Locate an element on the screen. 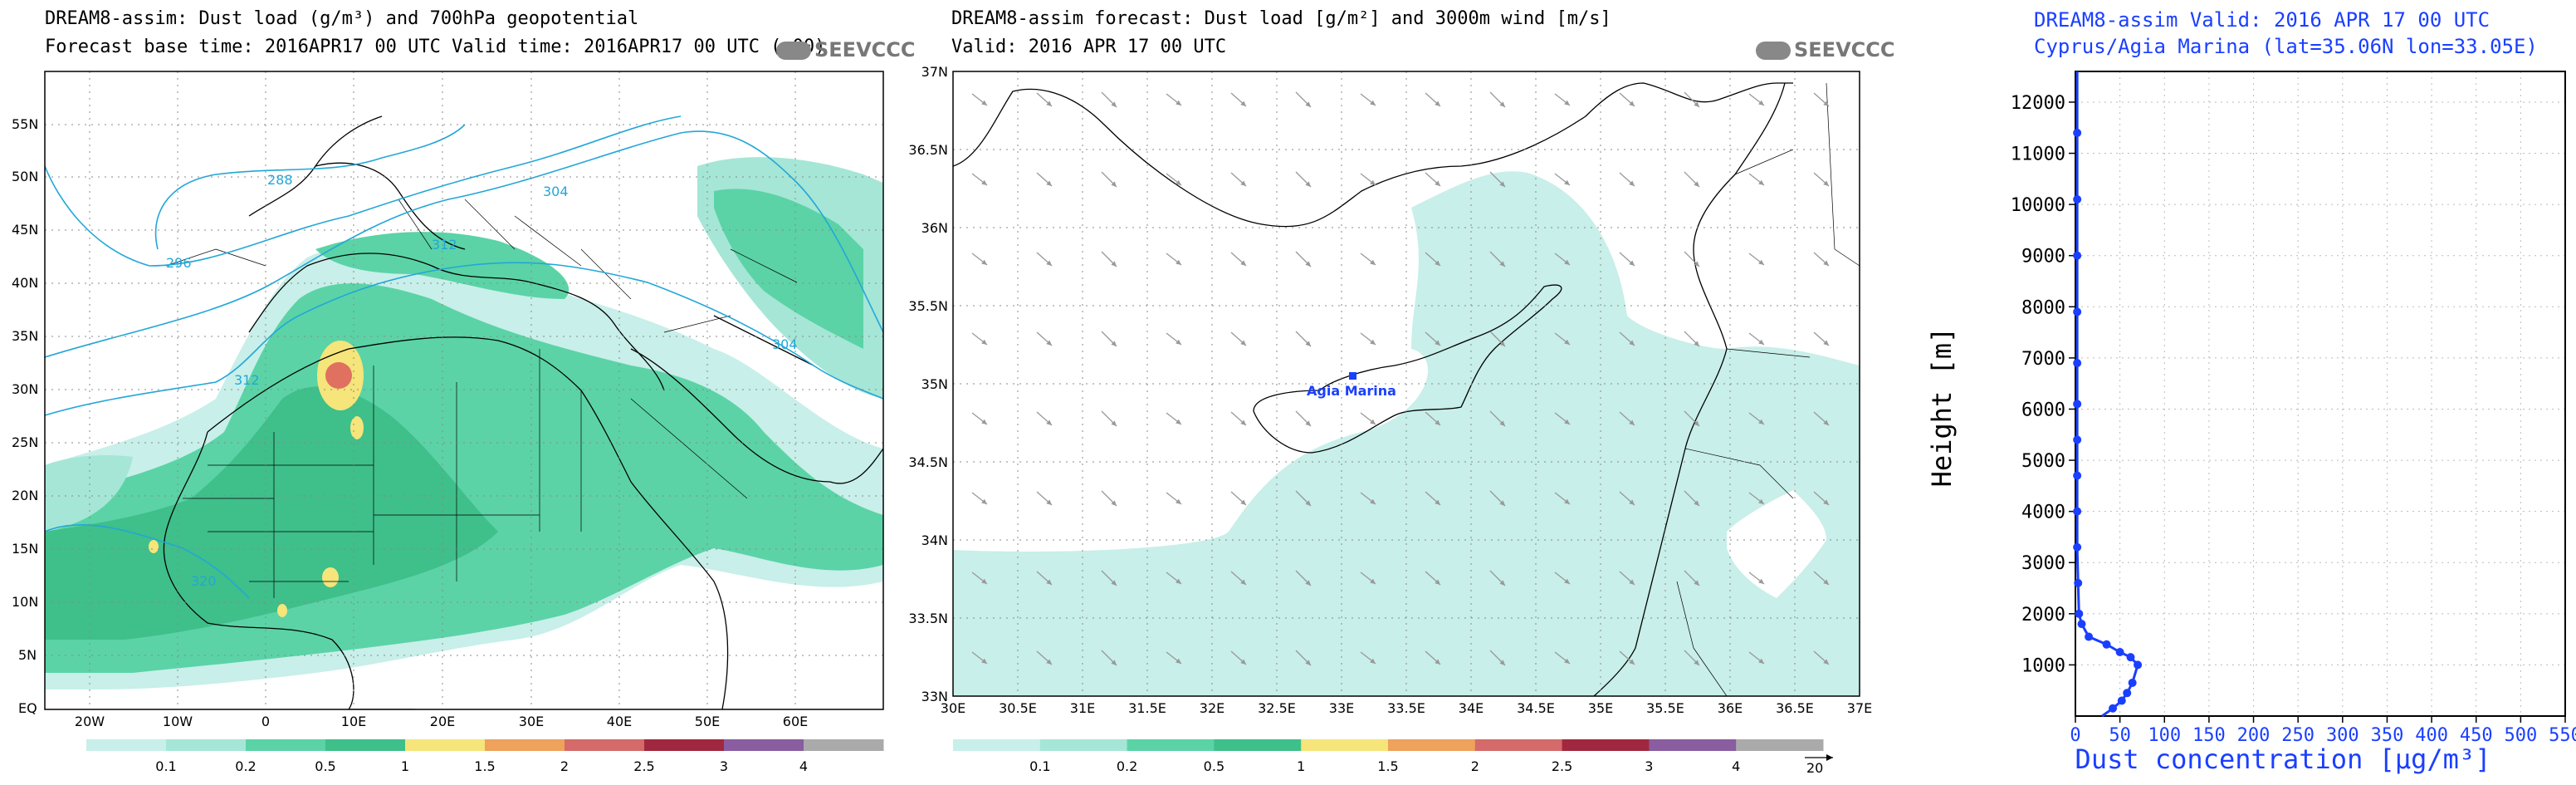 This screenshot has width=2576, height=785. lon-label: 40E is located at coordinates (619, 721).